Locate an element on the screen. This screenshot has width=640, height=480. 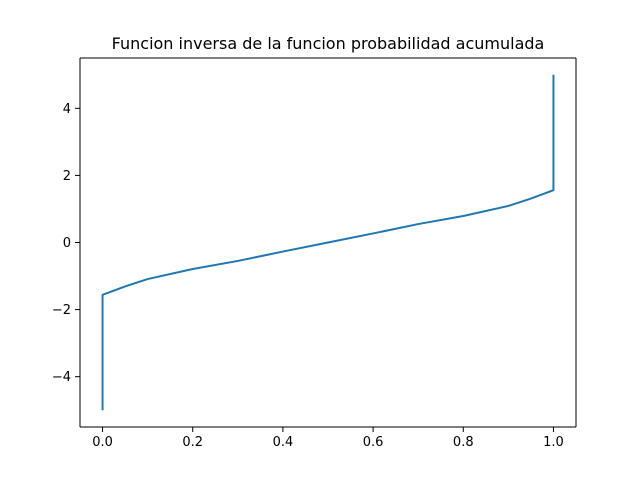
y-tick-label: −2 is located at coordinates (61, 310).